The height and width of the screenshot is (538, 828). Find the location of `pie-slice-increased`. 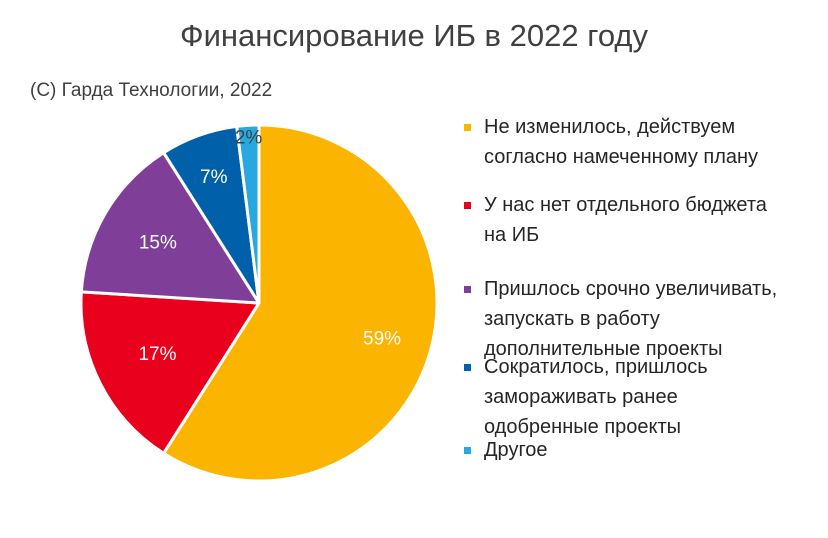

pie-slice-increased is located at coordinates (170, 228).